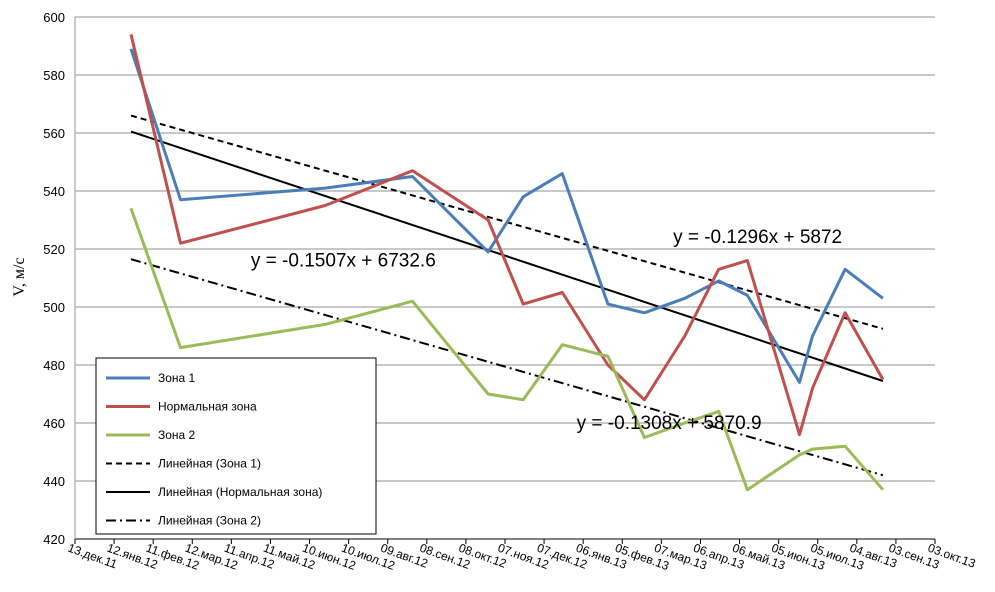 This screenshot has width=995, height=592. What do you see at coordinates (54, 365) in the screenshot?
I see `y-tick-label: 480` at bounding box center [54, 365].